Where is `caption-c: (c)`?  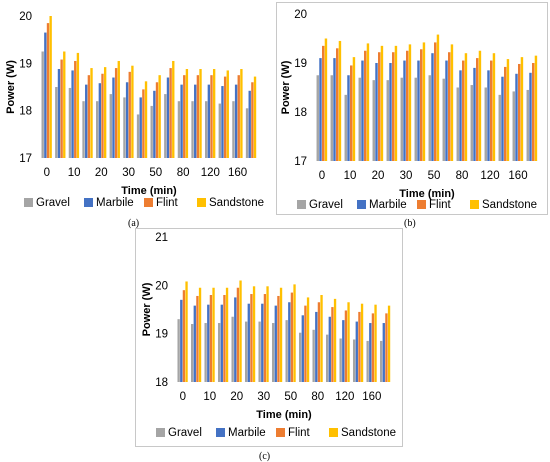 caption-c: (c) is located at coordinates (265, 456).